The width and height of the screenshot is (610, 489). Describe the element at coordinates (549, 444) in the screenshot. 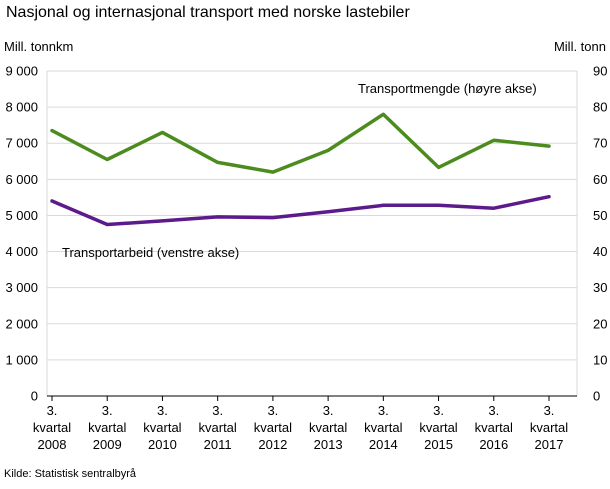

I see `x-tick-label: 2017` at that location.